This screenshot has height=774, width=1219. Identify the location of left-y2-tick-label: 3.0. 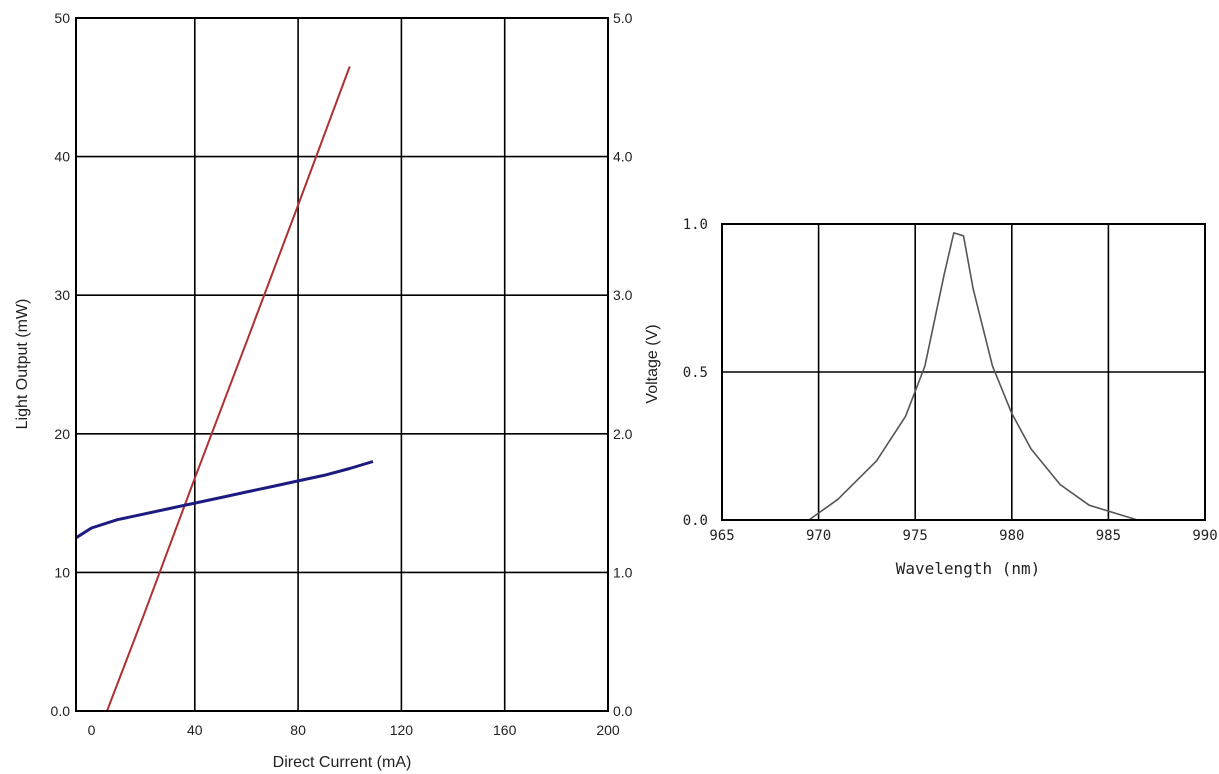
(623, 295).